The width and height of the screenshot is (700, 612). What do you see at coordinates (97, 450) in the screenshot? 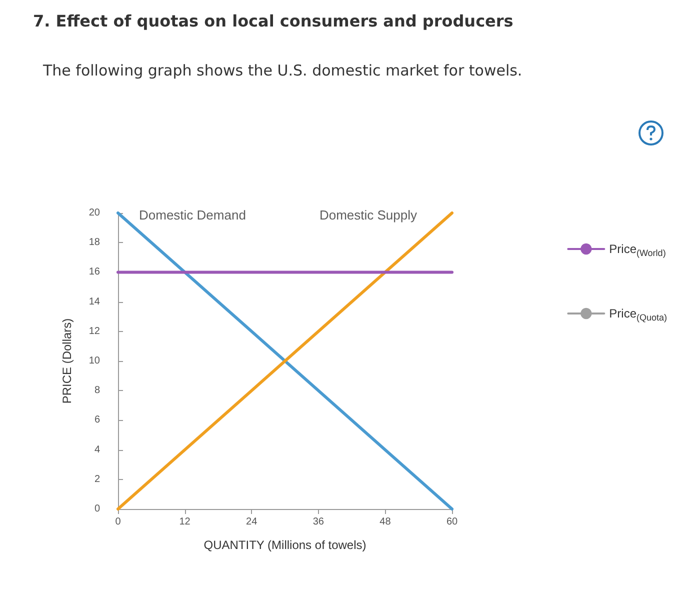
I see `y-tick-label: 4` at bounding box center [97, 450].